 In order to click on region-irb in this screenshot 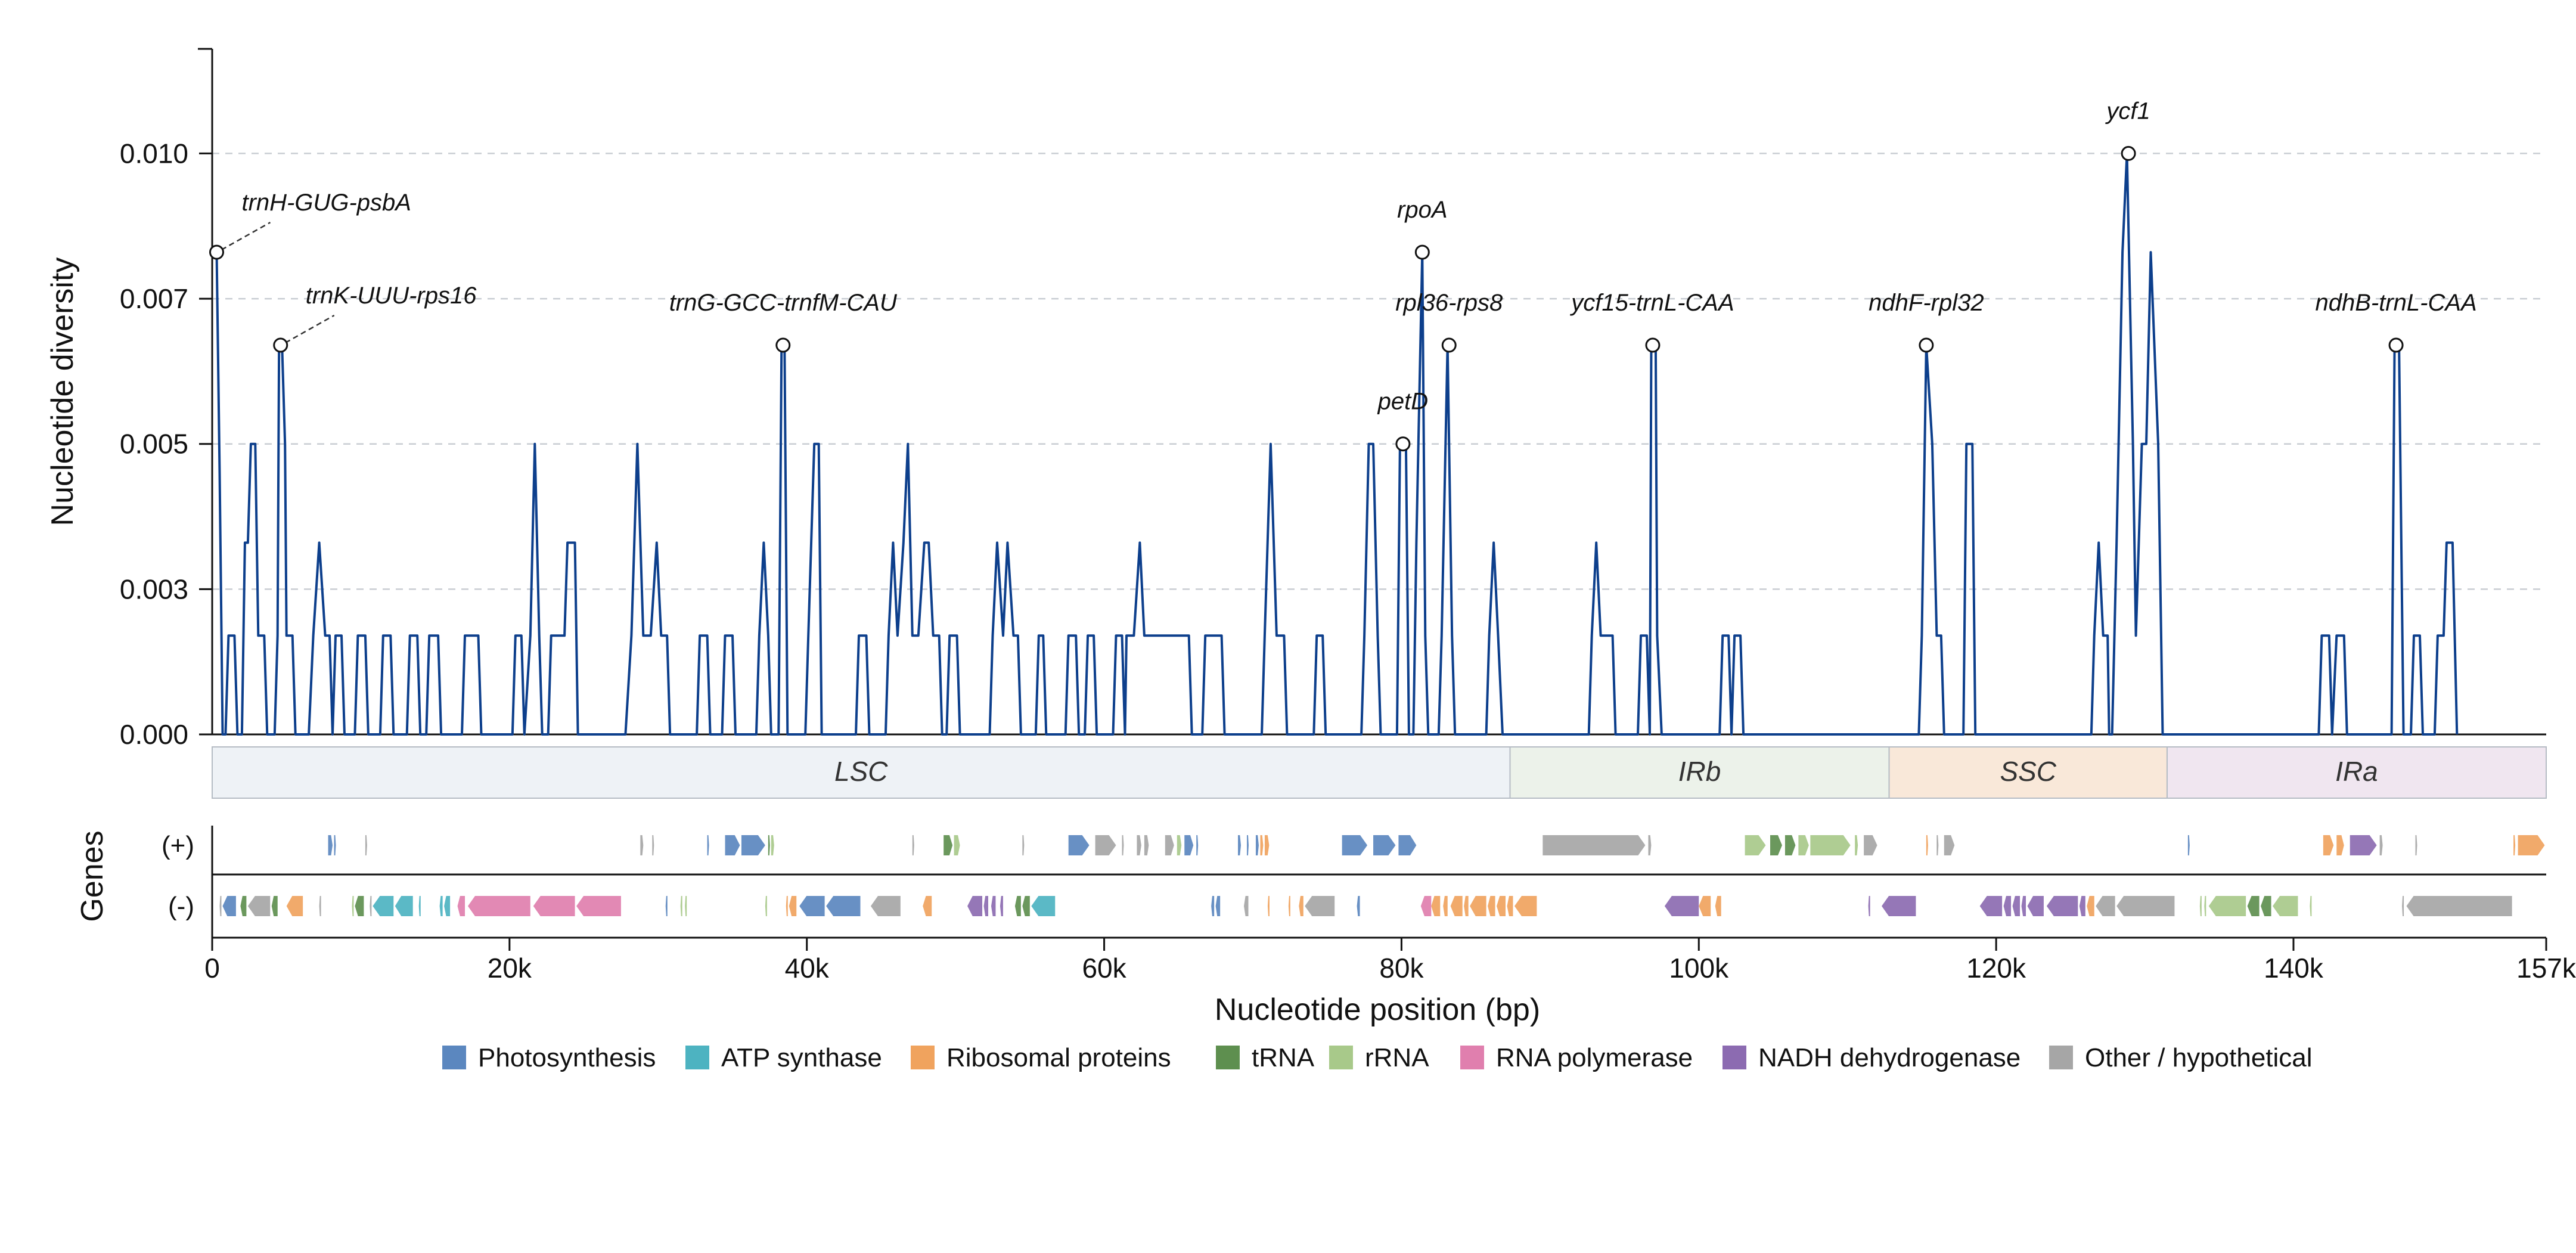, I will do `click(1700, 772)`.